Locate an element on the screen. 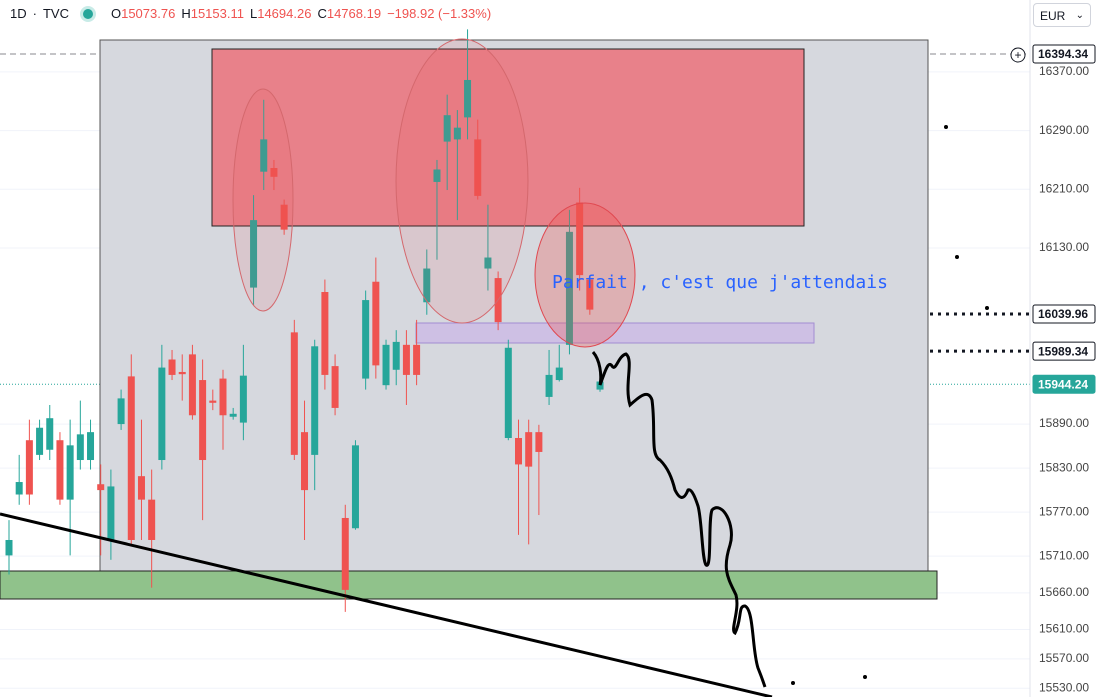 The image size is (1100, 697). ohlc-item: O15073.76 is located at coordinates (143, 13).